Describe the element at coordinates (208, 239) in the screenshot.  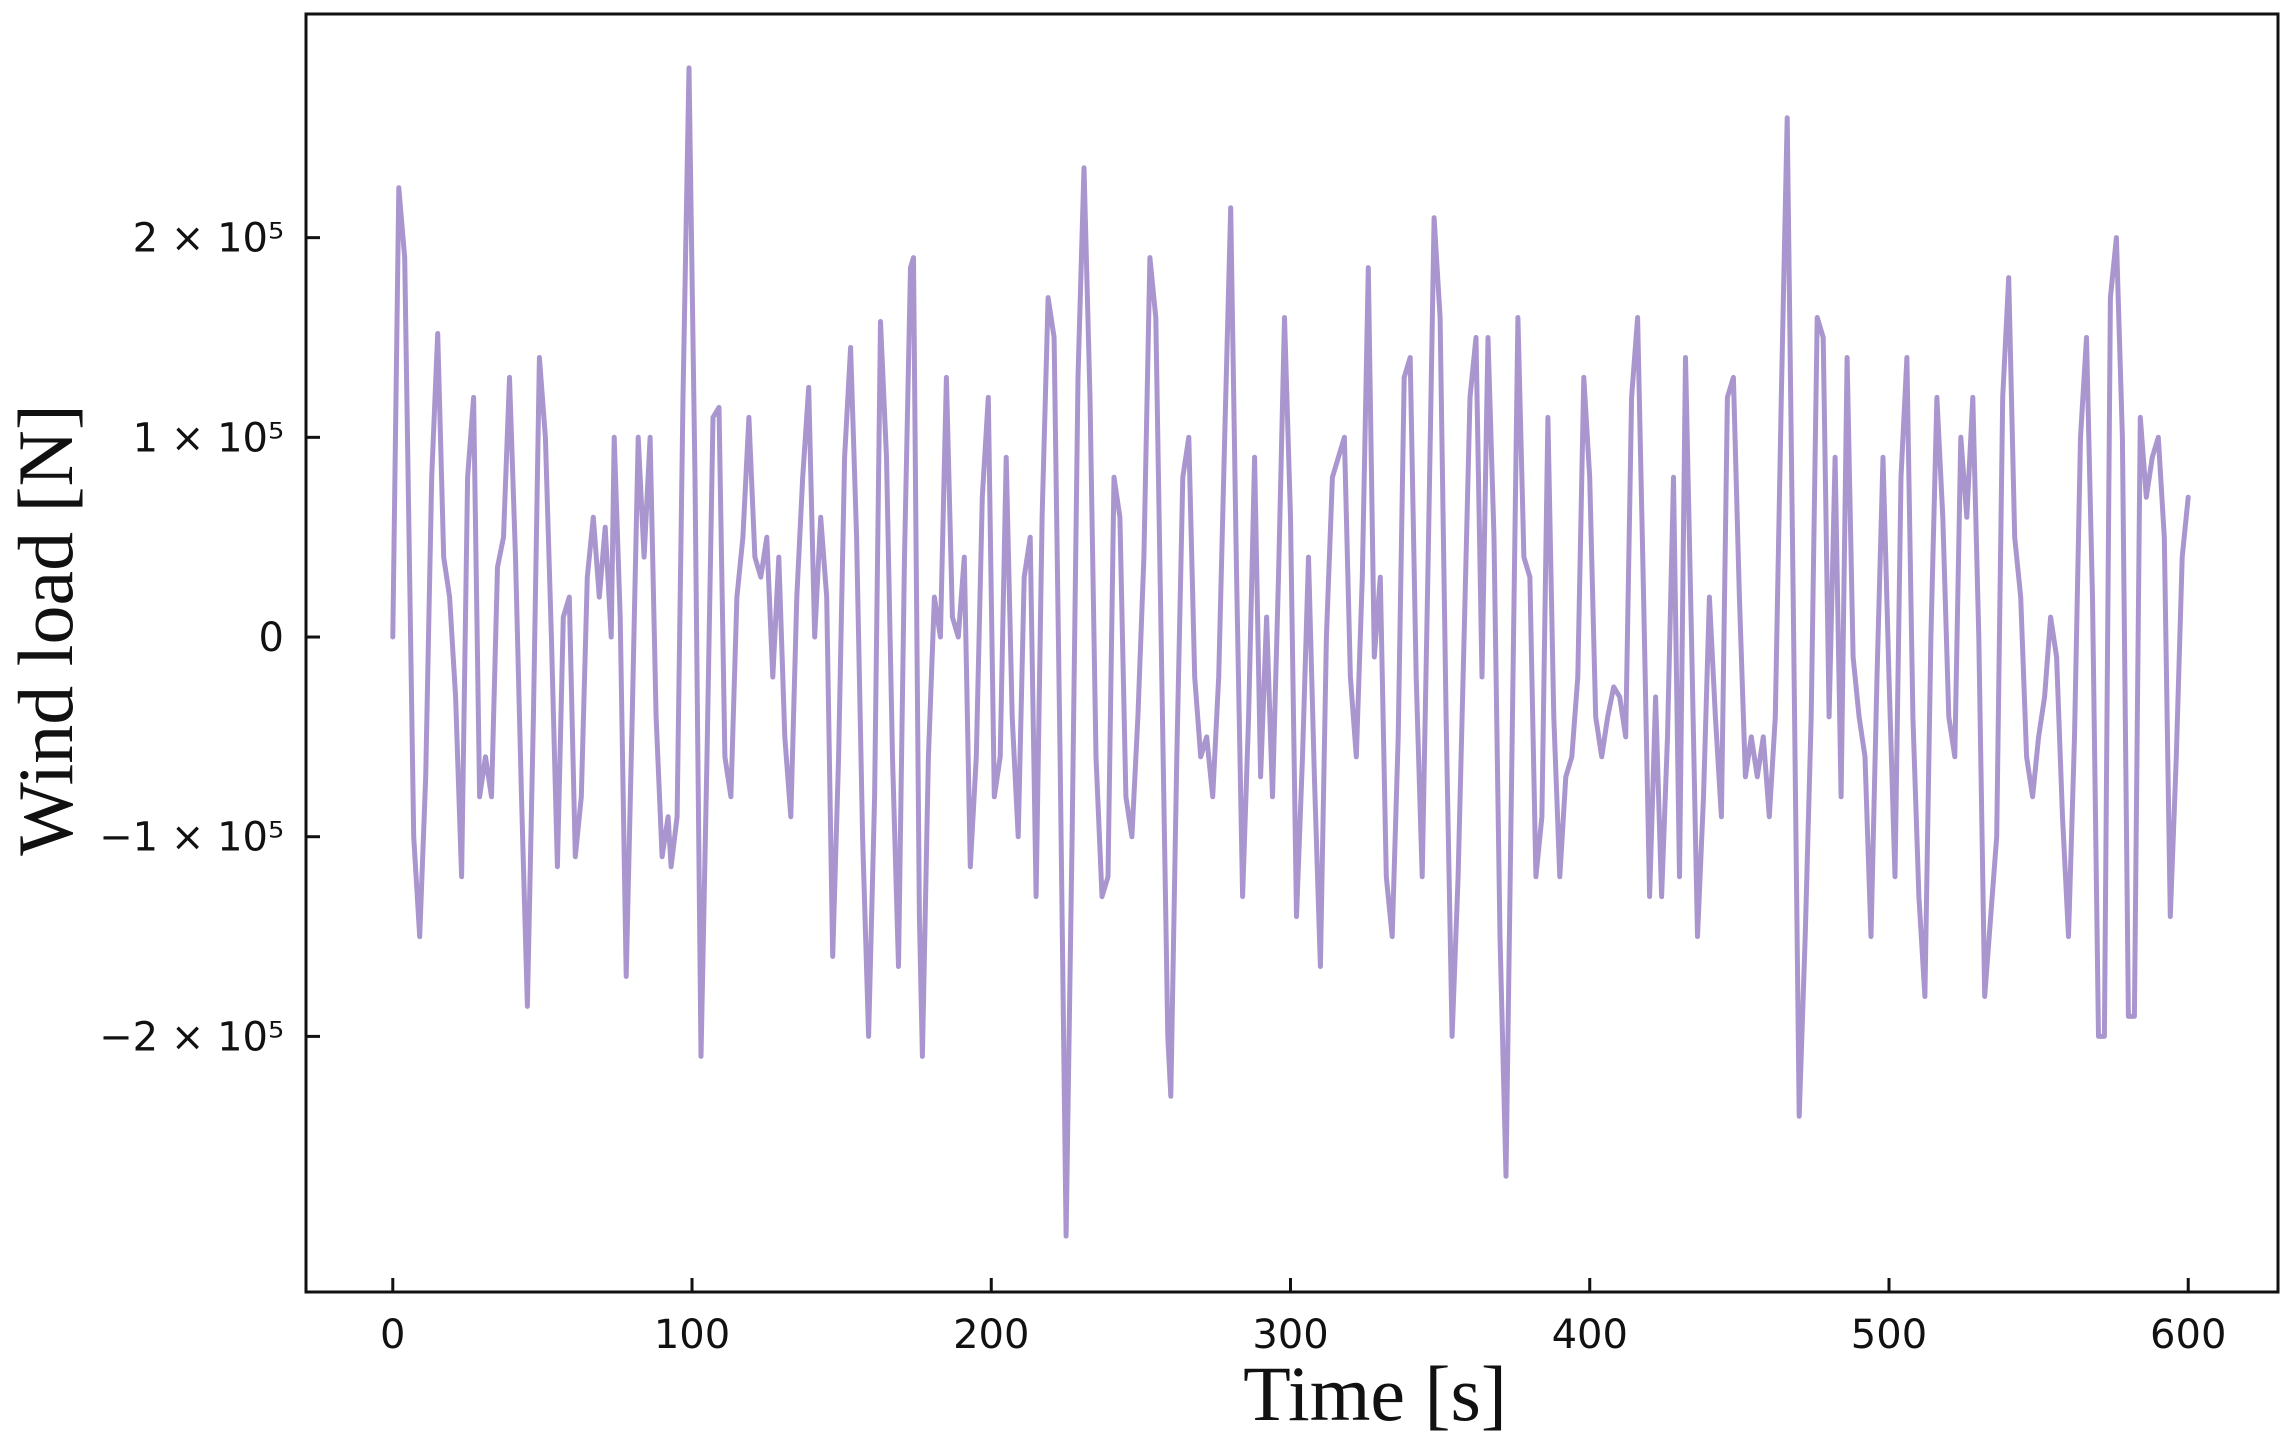
I see `y-tick-label: 2 × 10⁵` at that location.